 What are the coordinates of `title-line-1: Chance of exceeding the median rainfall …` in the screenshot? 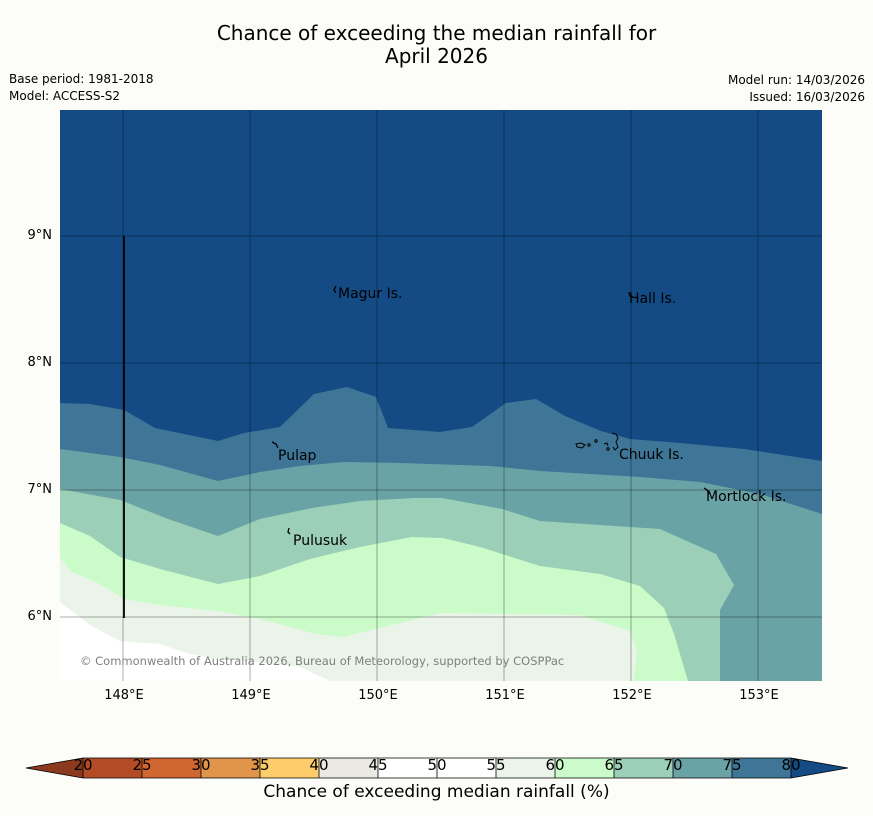 It's located at (436, 33).